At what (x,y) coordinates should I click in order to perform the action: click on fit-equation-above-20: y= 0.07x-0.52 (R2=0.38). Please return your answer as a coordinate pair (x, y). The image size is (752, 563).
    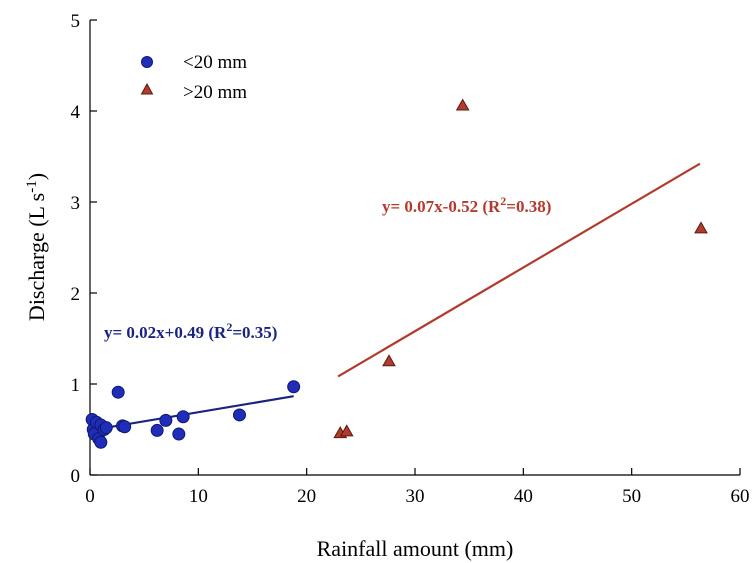
    Looking at the image, I should click on (466, 205).